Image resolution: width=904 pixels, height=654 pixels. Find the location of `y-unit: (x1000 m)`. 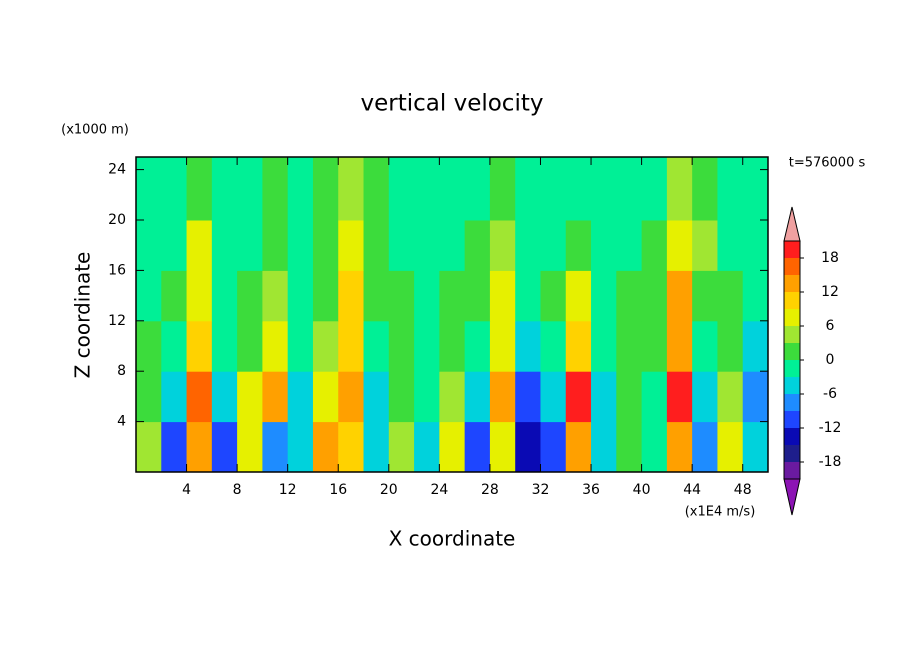

y-unit: (x1000 m) is located at coordinates (95, 130).